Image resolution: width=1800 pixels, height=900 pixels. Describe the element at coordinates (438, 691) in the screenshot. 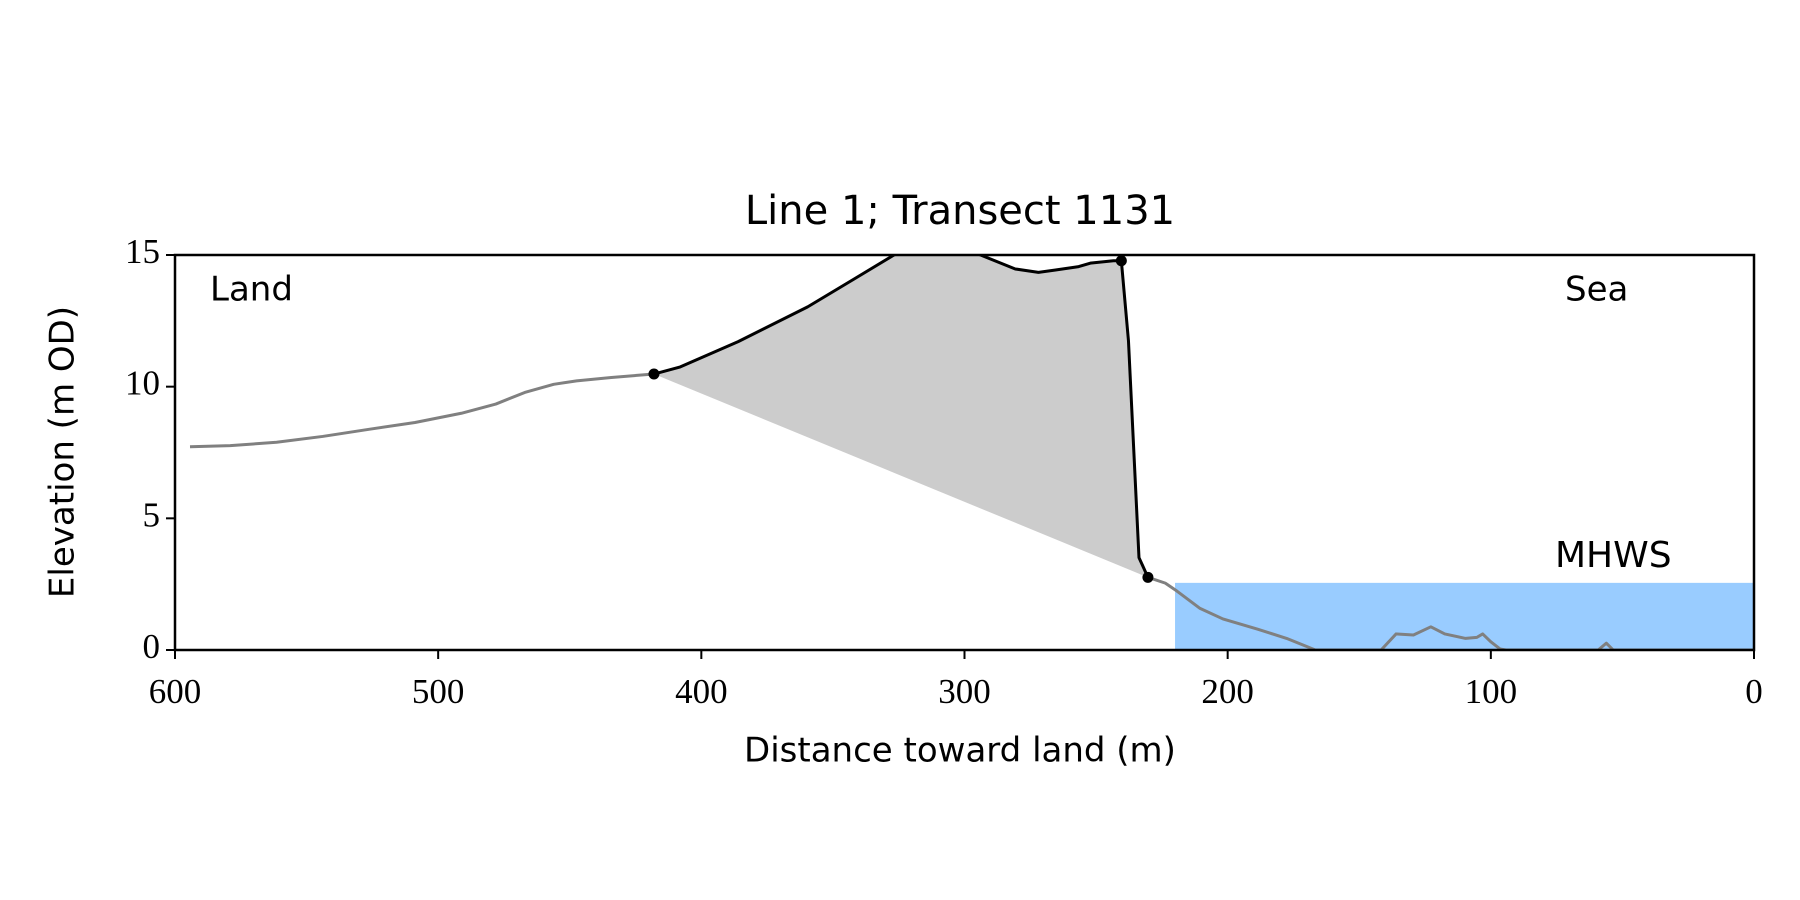

I see `x-tick-label: 500` at that location.